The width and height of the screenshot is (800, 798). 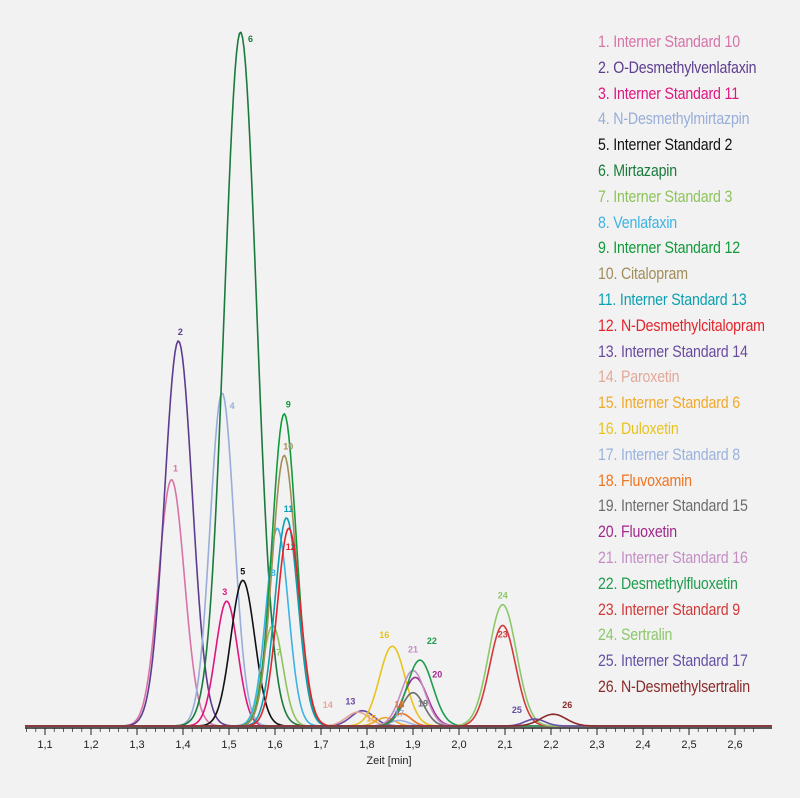 What do you see at coordinates (388, 761) in the screenshot?
I see `x-axis-label: Zeit [min]` at bounding box center [388, 761].